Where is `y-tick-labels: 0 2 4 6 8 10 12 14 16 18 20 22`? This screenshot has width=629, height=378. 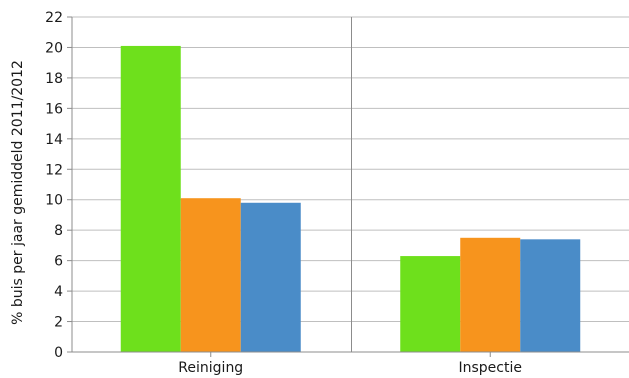
y-tick-labels: 0 2 4 6 8 10 12 14 16 18 20 22 is located at coordinates (54, 185).